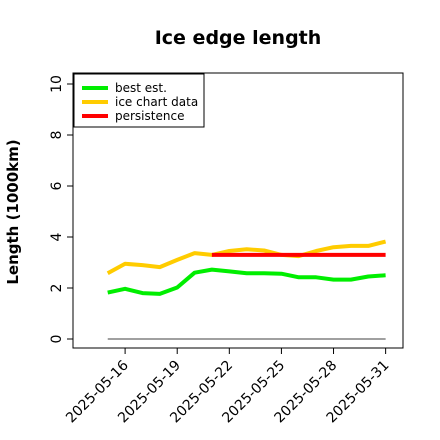  What do you see at coordinates (57, 288) in the screenshot?
I see `y-tick-label: 2` at bounding box center [57, 288].